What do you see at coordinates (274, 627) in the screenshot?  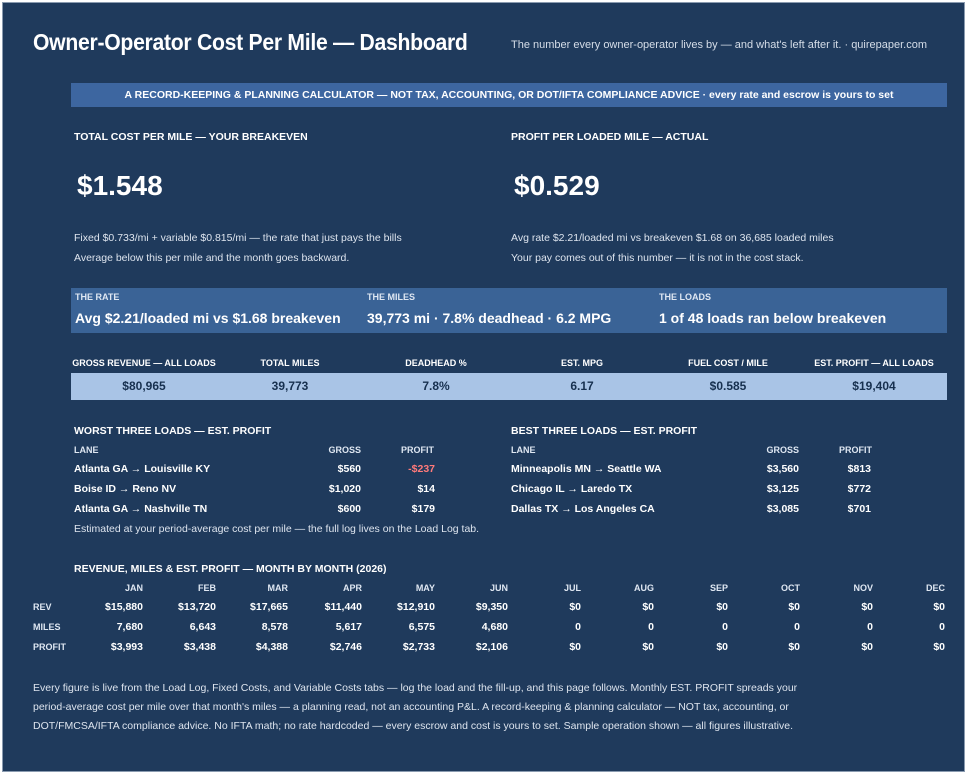 I see `monthly-cell-miles-mar: 8,578` at bounding box center [274, 627].